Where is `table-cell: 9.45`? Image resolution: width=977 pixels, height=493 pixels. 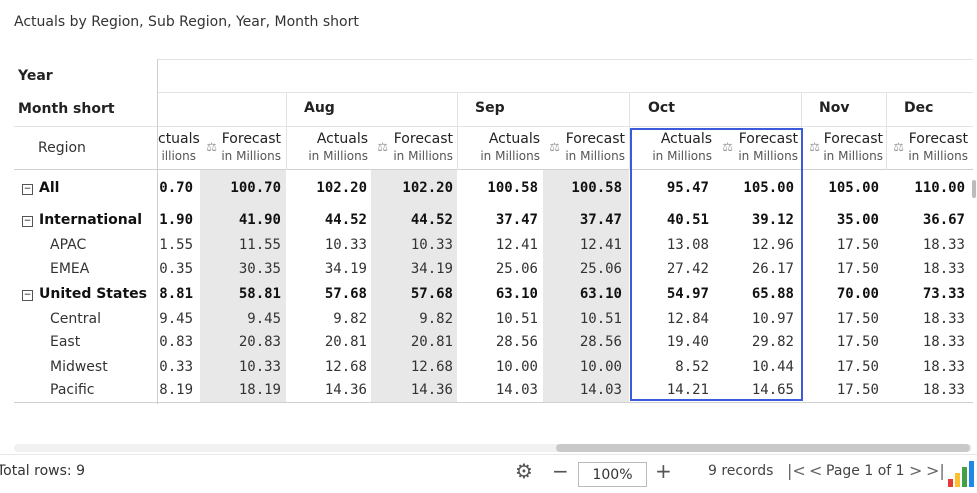 table-cell: 9.45 is located at coordinates (264, 319).